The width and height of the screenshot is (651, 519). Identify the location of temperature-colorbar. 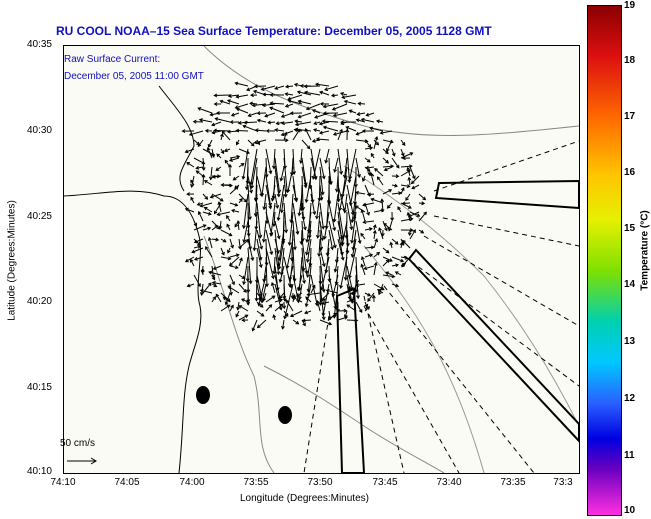
(604, 260).